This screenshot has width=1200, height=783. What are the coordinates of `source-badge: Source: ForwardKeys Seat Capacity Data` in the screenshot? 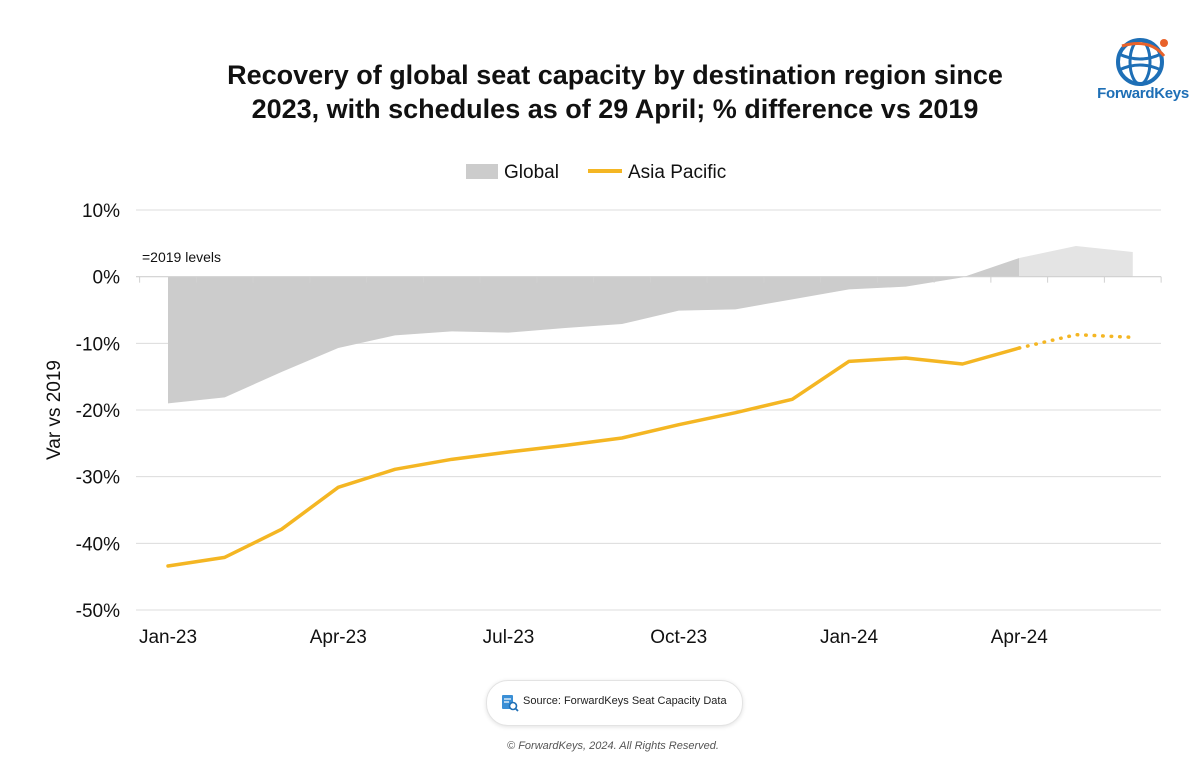 It's located at (614, 703).